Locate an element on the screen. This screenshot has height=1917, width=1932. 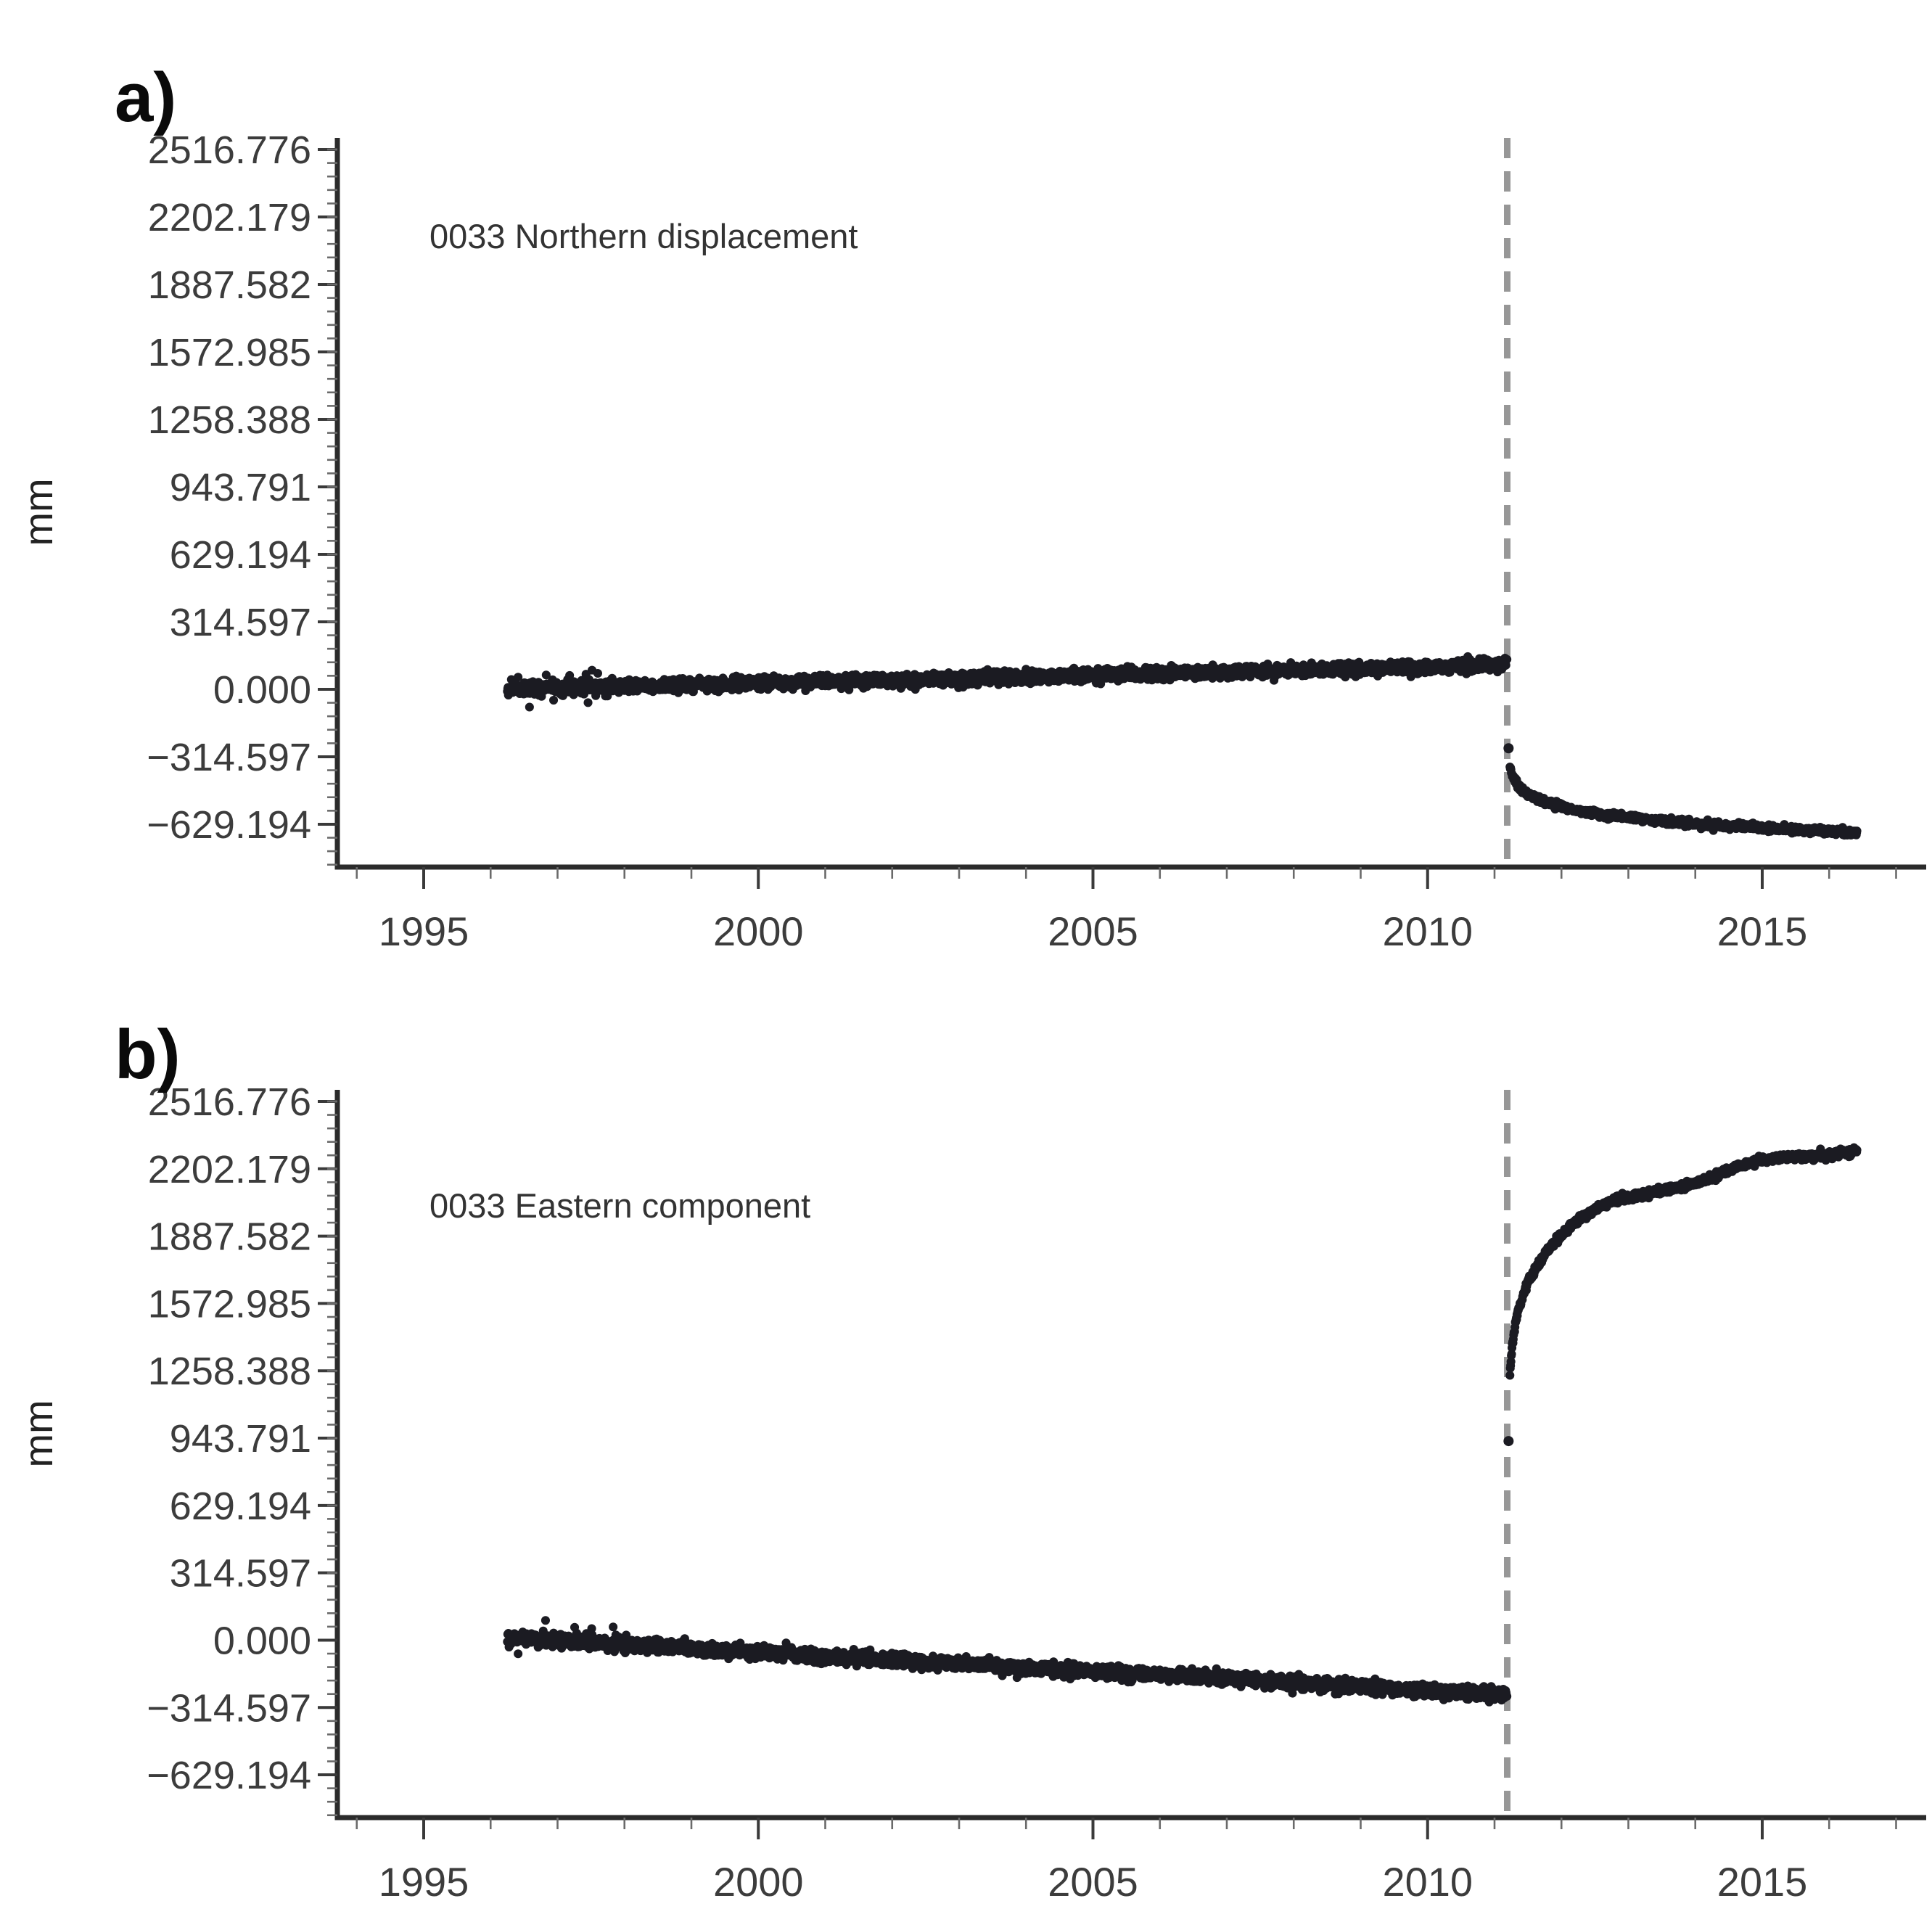
panel-title: 0033 Eastern component is located at coordinates (619, 1205).